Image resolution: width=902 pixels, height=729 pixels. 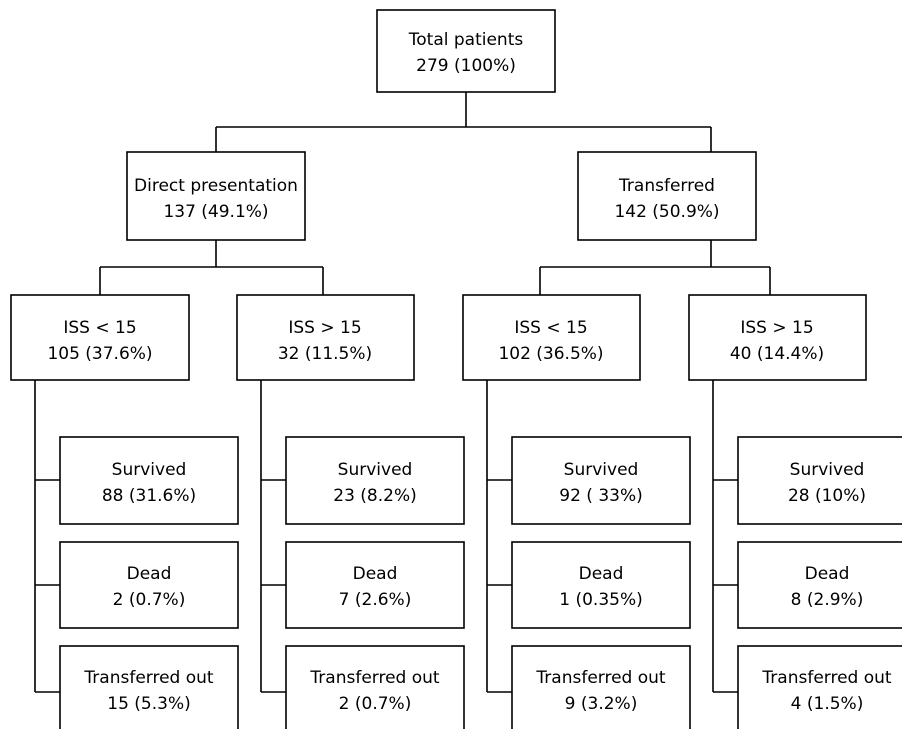 I want to click on outcome-survived: Survived 88 (31.6%), so click(x=149, y=480).